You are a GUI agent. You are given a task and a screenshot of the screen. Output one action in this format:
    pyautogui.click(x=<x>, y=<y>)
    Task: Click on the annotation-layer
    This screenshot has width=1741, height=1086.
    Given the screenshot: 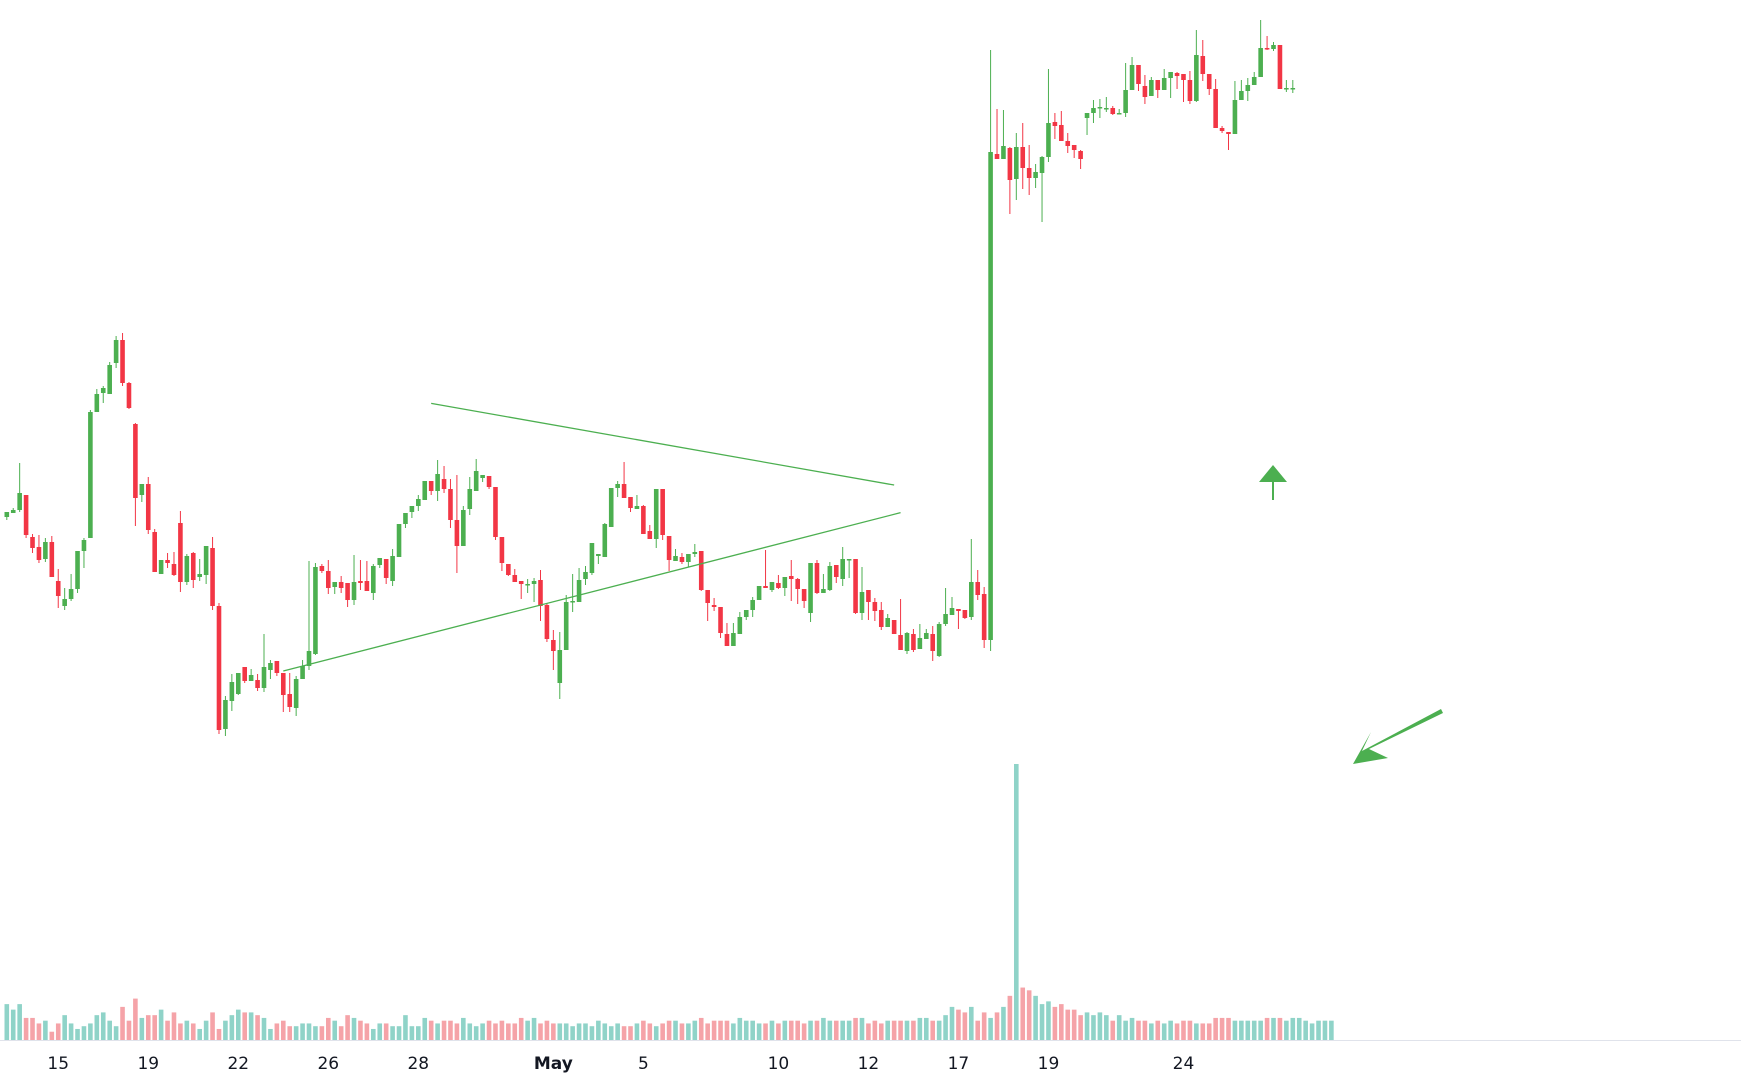 What is the action you would take?
    pyautogui.click(x=1351, y=614)
    